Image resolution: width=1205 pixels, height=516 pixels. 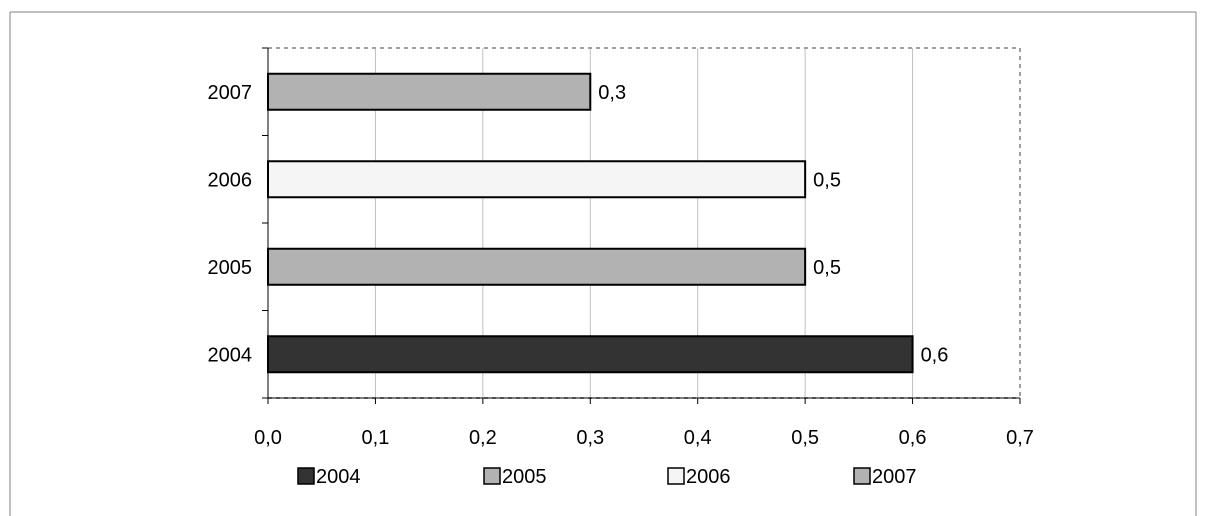 I want to click on x-tick-label: 0,3, so click(x=590, y=438).